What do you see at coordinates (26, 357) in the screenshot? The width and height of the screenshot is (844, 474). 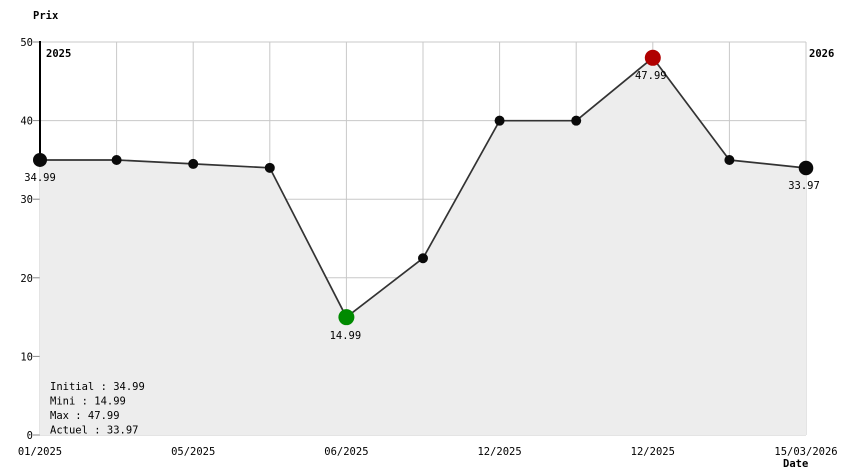 I see `y-tick-label: 10` at bounding box center [26, 357].